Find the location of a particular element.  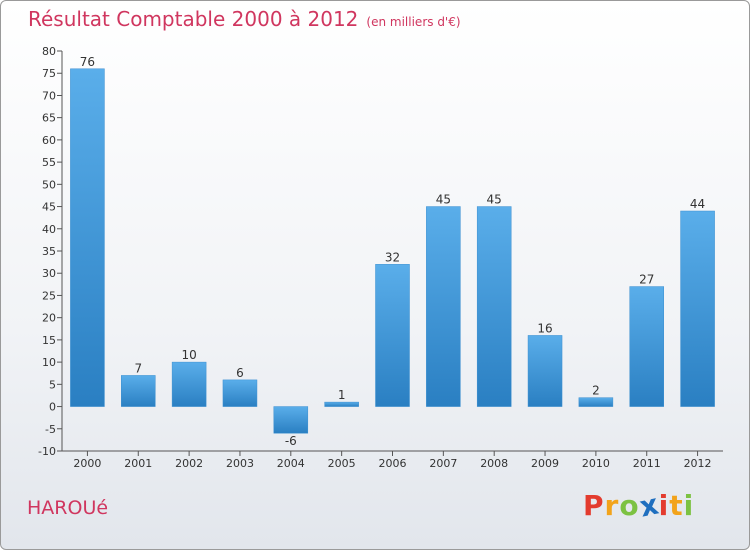

data-label-2003: 6 is located at coordinates (240, 373).